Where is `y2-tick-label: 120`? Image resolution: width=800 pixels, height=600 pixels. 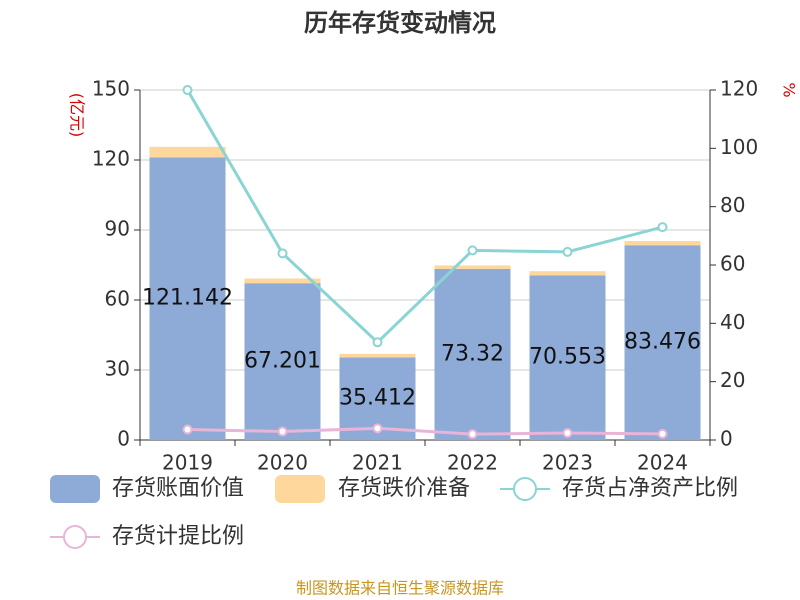 y2-tick-label: 120 is located at coordinates (739, 89).